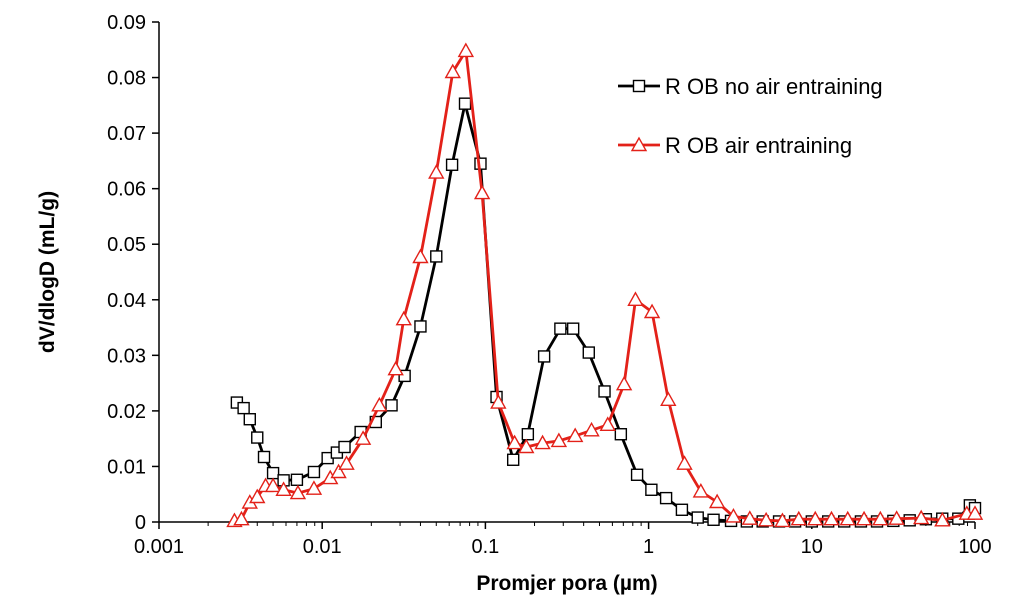  I want to click on x-tick-label-3: 1, so click(648, 547).